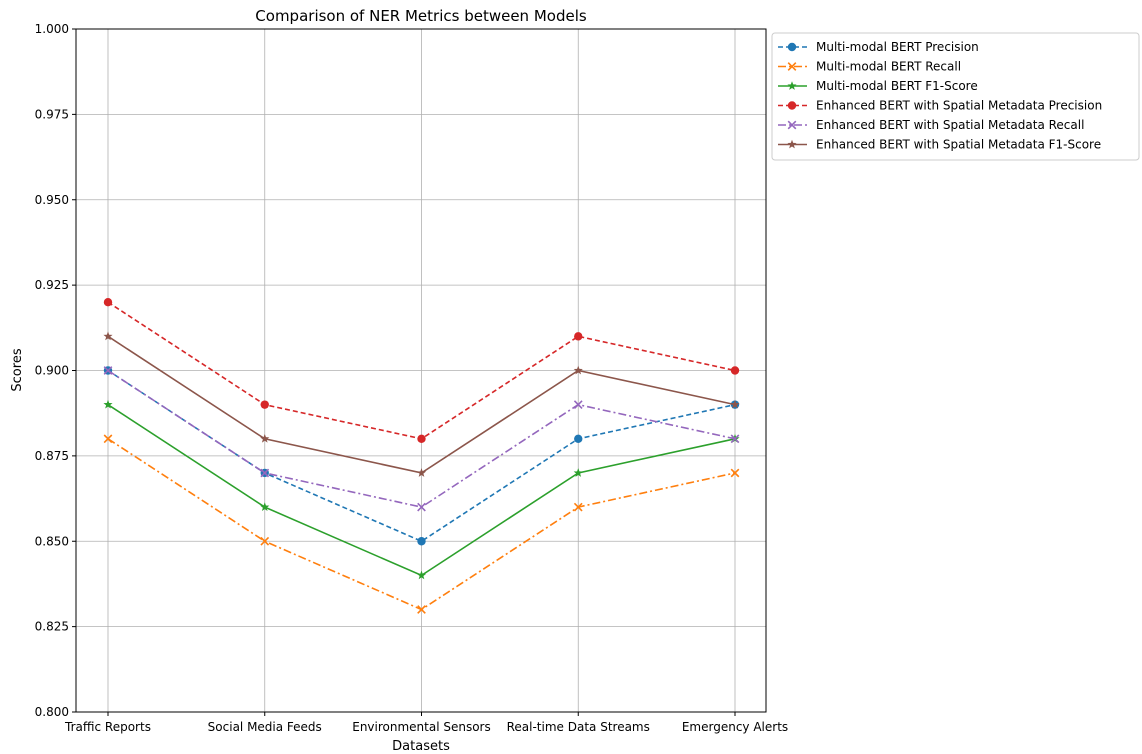 The height and width of the screenshot is (754, 1142). I want to click on y-tick-label: 0.825, so click(52, 627).